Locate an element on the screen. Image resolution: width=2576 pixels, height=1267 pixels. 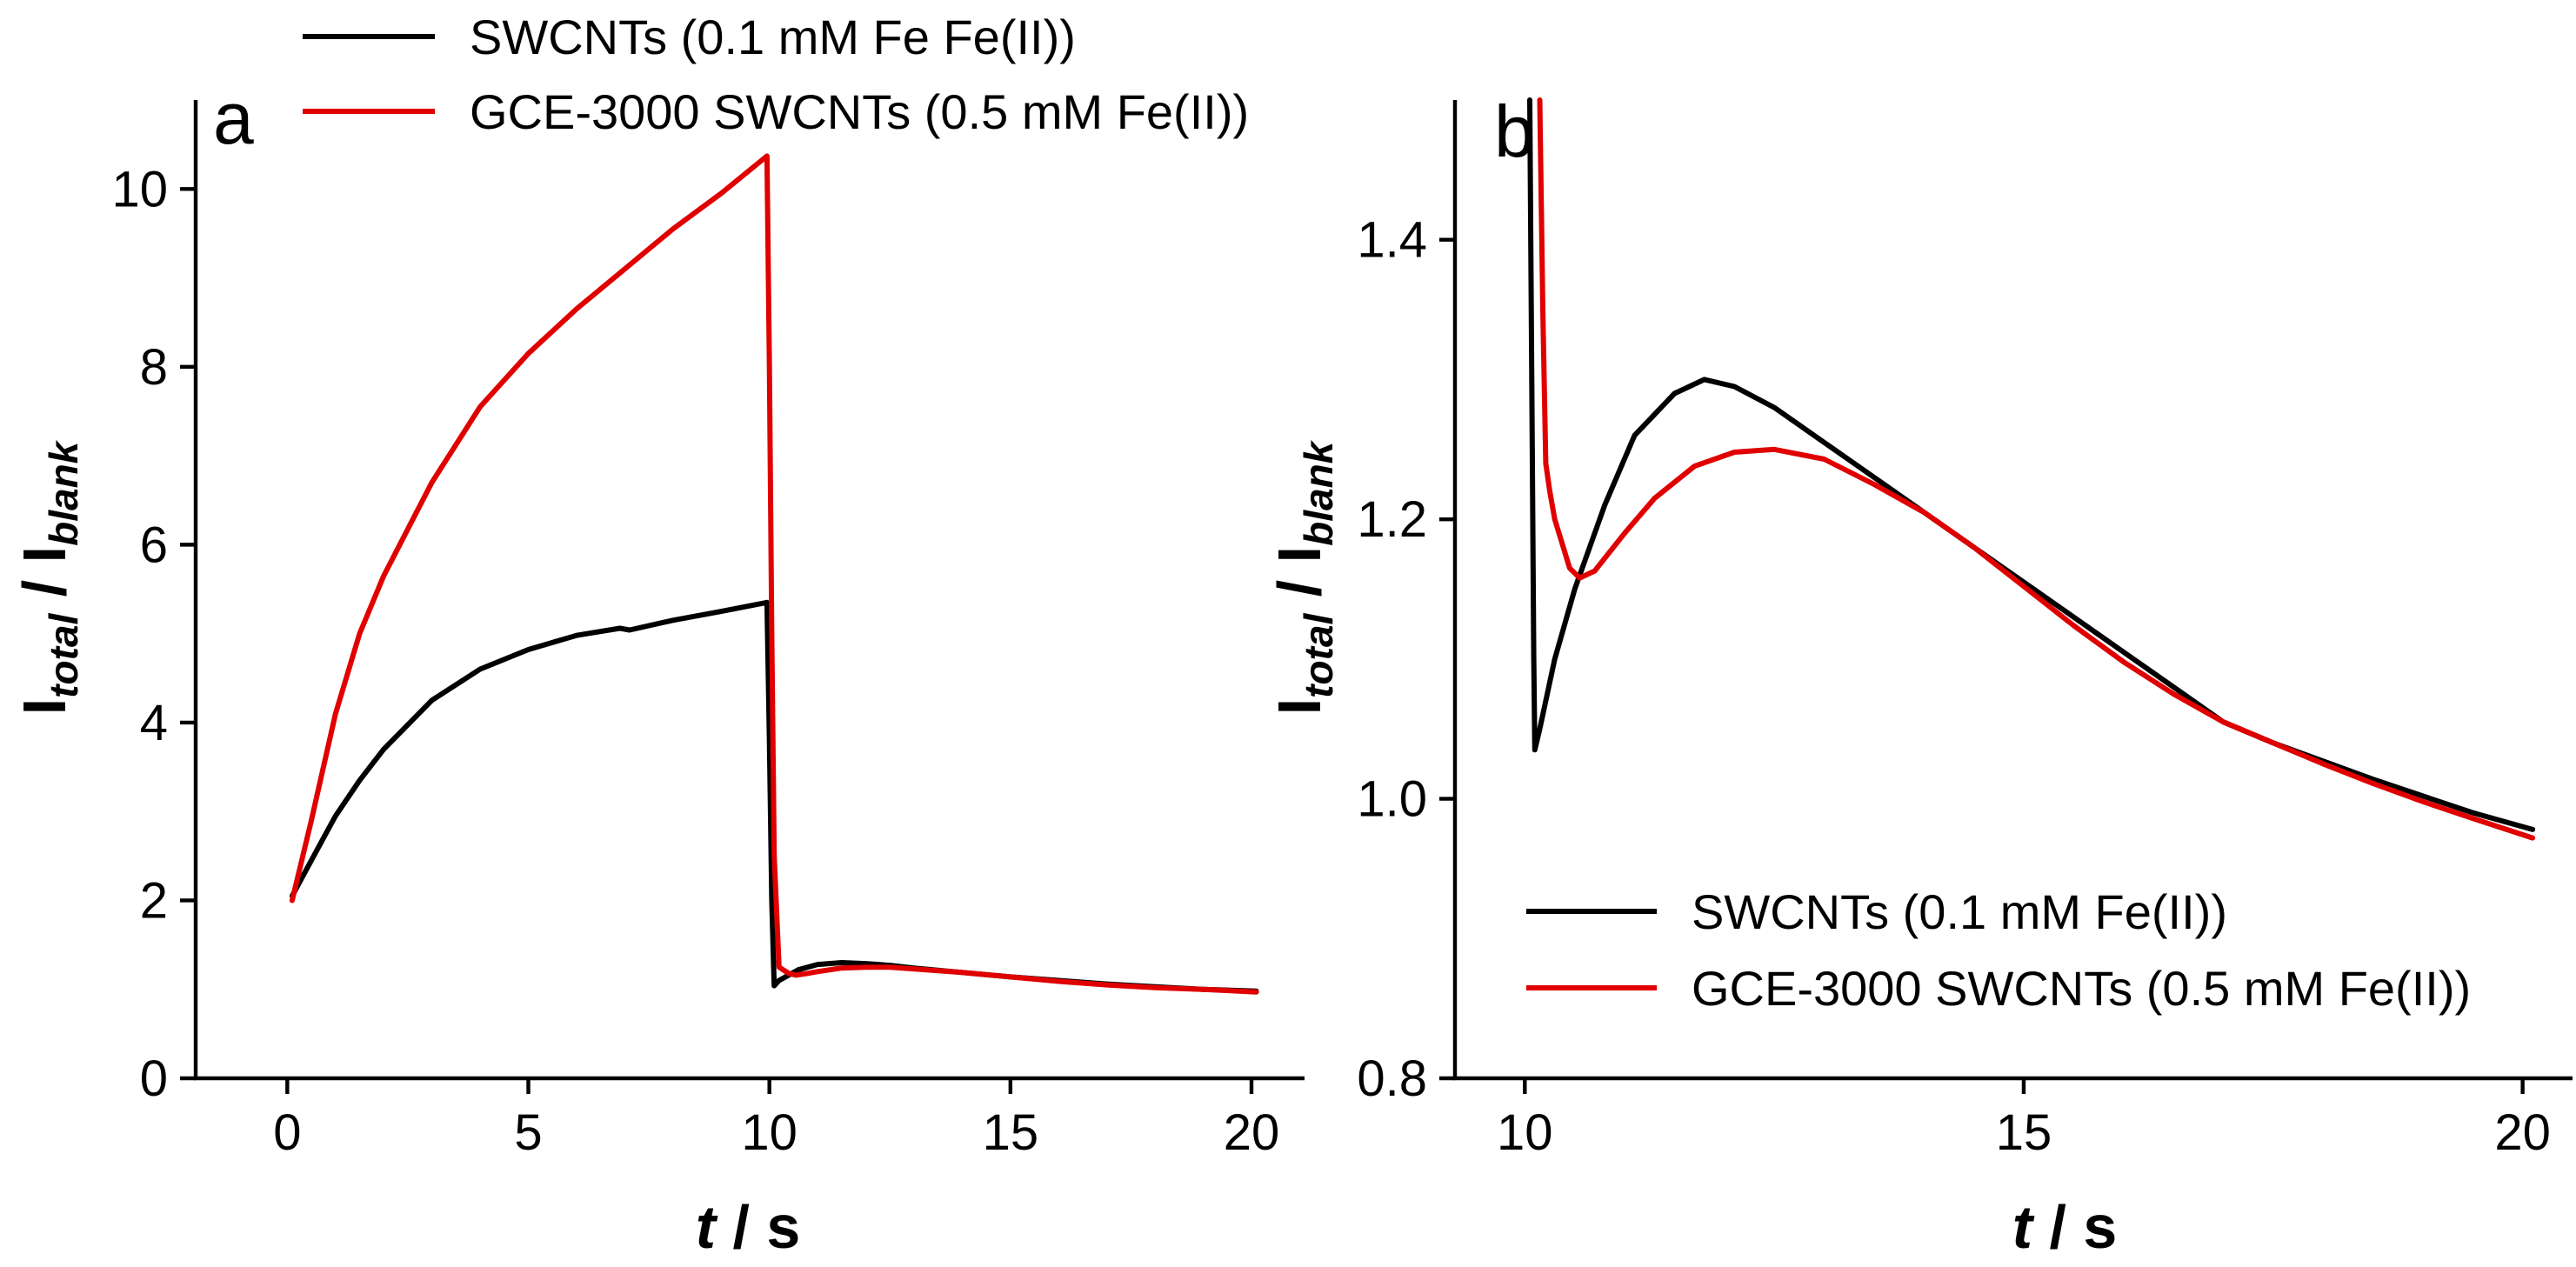
y-tick-label: 6 is located at coordinates (154, 545).